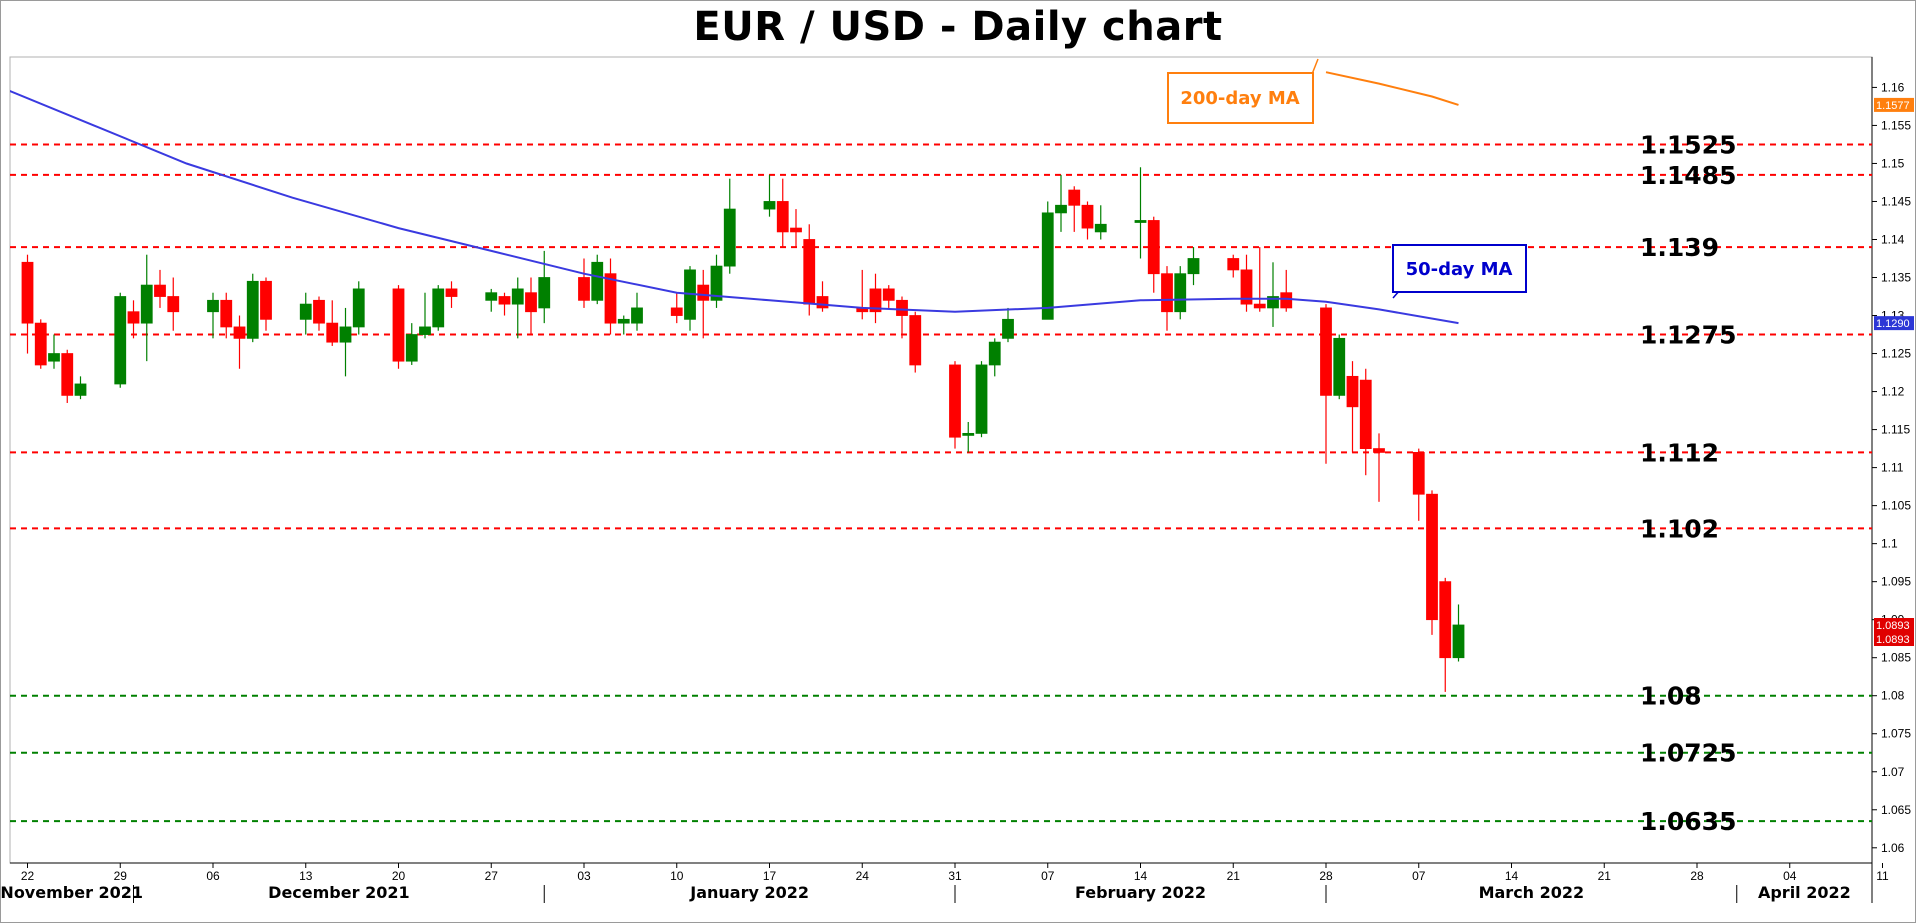 The width and height of the screenshot is (1916, 923). I want to click on y-tick-label: 1.095, so click(1896, 582).